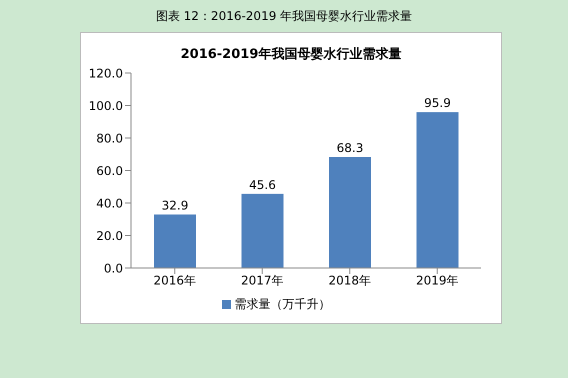 The image size is (568, 378). What do you see at coordinates (284, 16) in the screenshot?
I see `chart-title: 图表 12：2016-2019 年我国母婴水行业需求量` at bounding box center [284, 16].